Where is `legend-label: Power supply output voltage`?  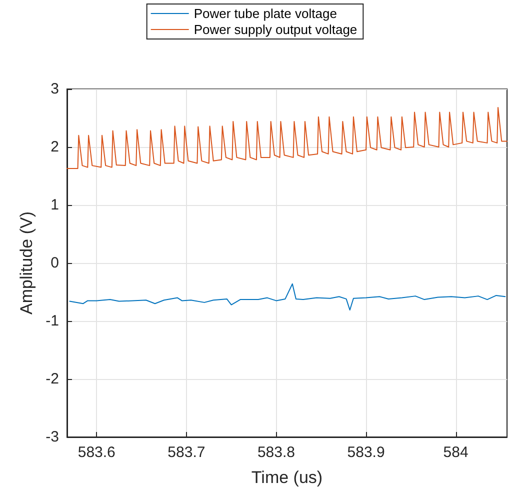 legend-label: Power supply output voltage is located at coordinates (276, 29).